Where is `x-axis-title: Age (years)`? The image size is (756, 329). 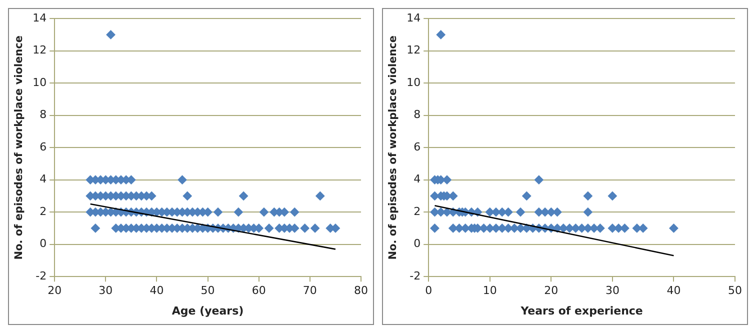 x-axis-title: Age (years) is located at coordinates (208, 311).